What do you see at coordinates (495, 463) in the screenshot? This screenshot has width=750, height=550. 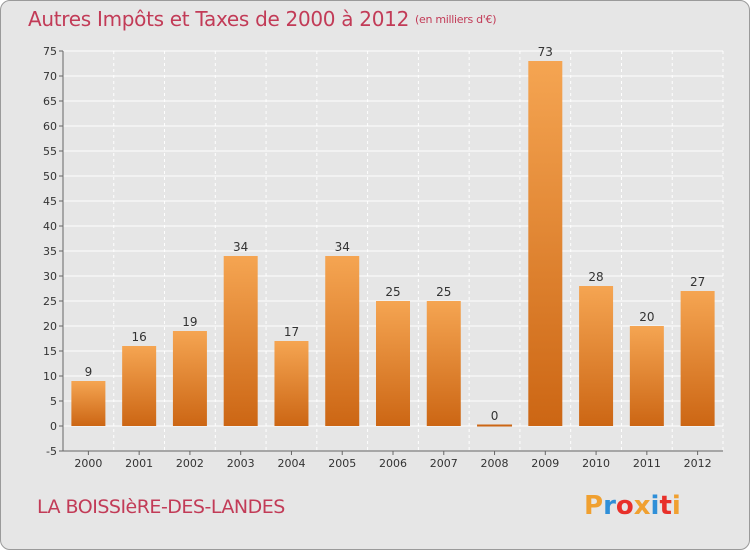 I see `x-tick-label: 2008` at bounding box center [495, 463].